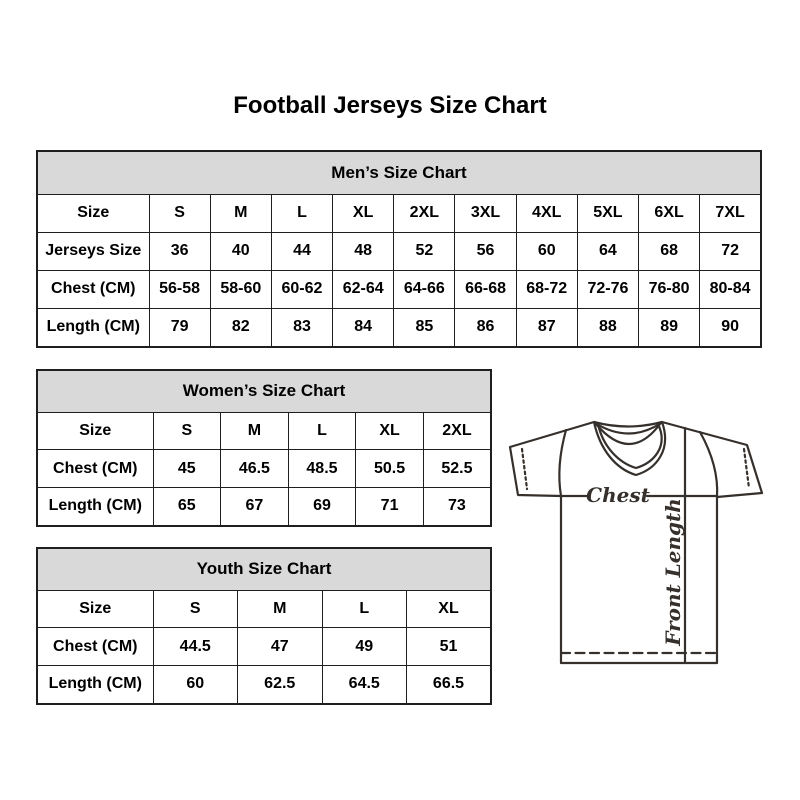 This screenshot has height=800, width=800. I want to click on size-cell: 47, so click(280, 646).